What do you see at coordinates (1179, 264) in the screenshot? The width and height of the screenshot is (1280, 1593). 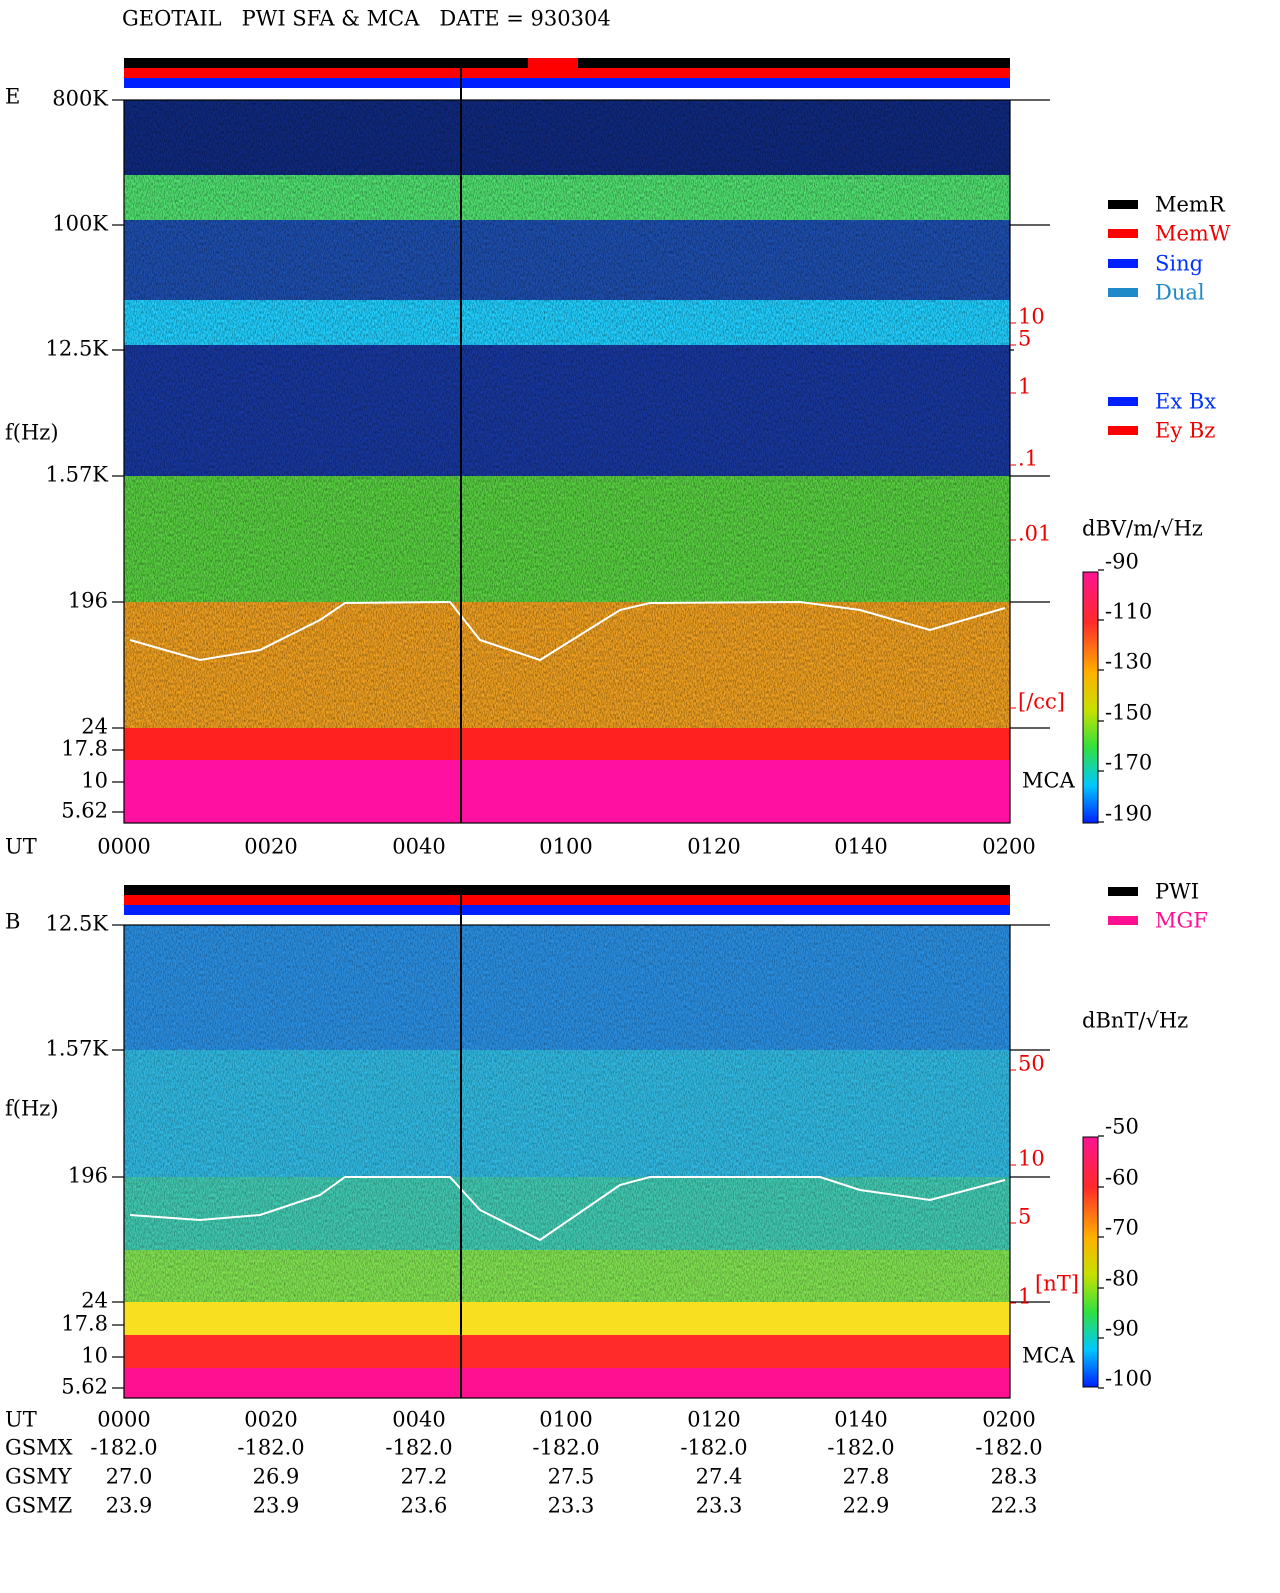 I see `legend-entry: Sing` at bounding box center [1179, 264].